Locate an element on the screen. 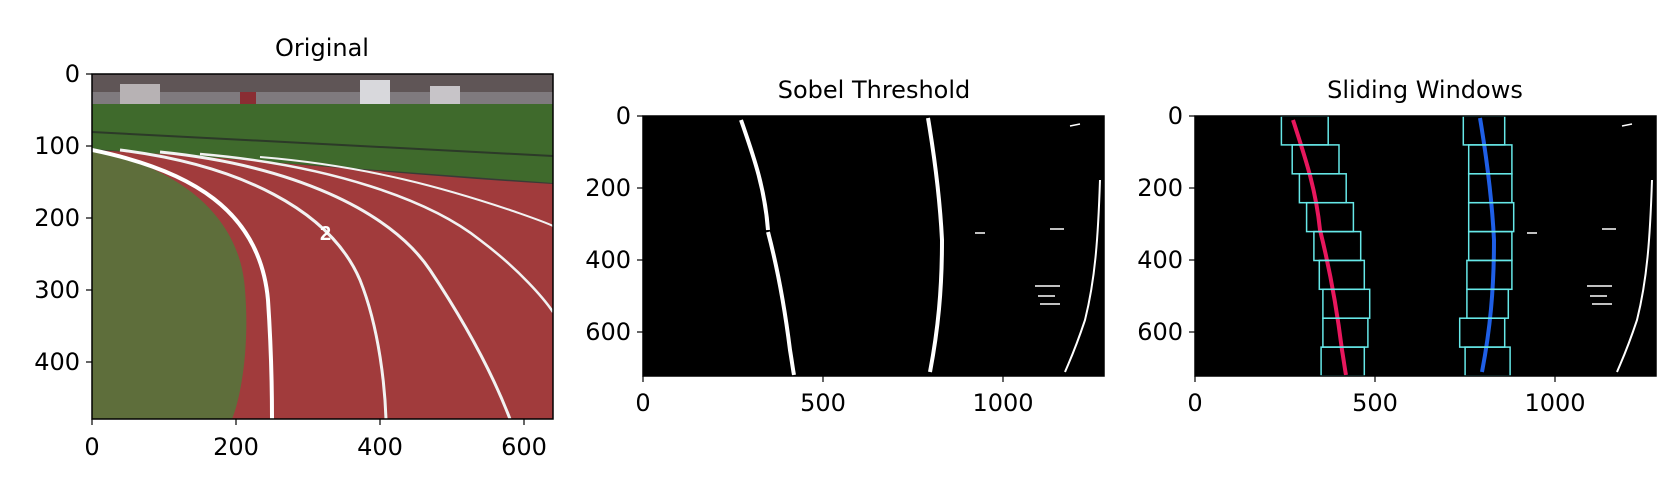 The height and width of the screenshot is (480, 1672). sliding-windows-layer is located at coordinates (1397, 246).